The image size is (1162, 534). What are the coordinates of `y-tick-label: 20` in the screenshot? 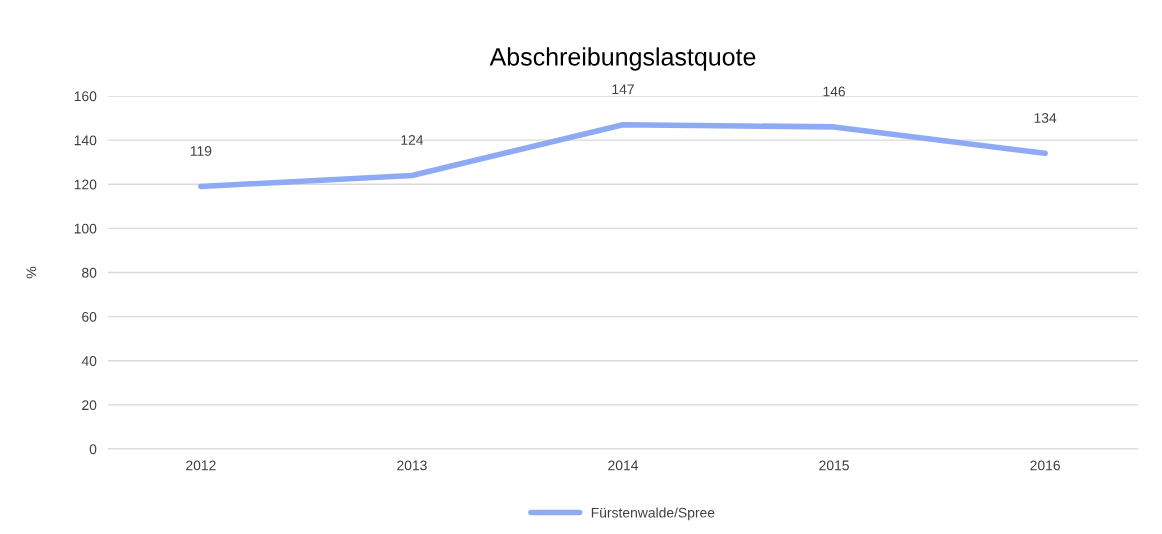 It's located at (89, 405).